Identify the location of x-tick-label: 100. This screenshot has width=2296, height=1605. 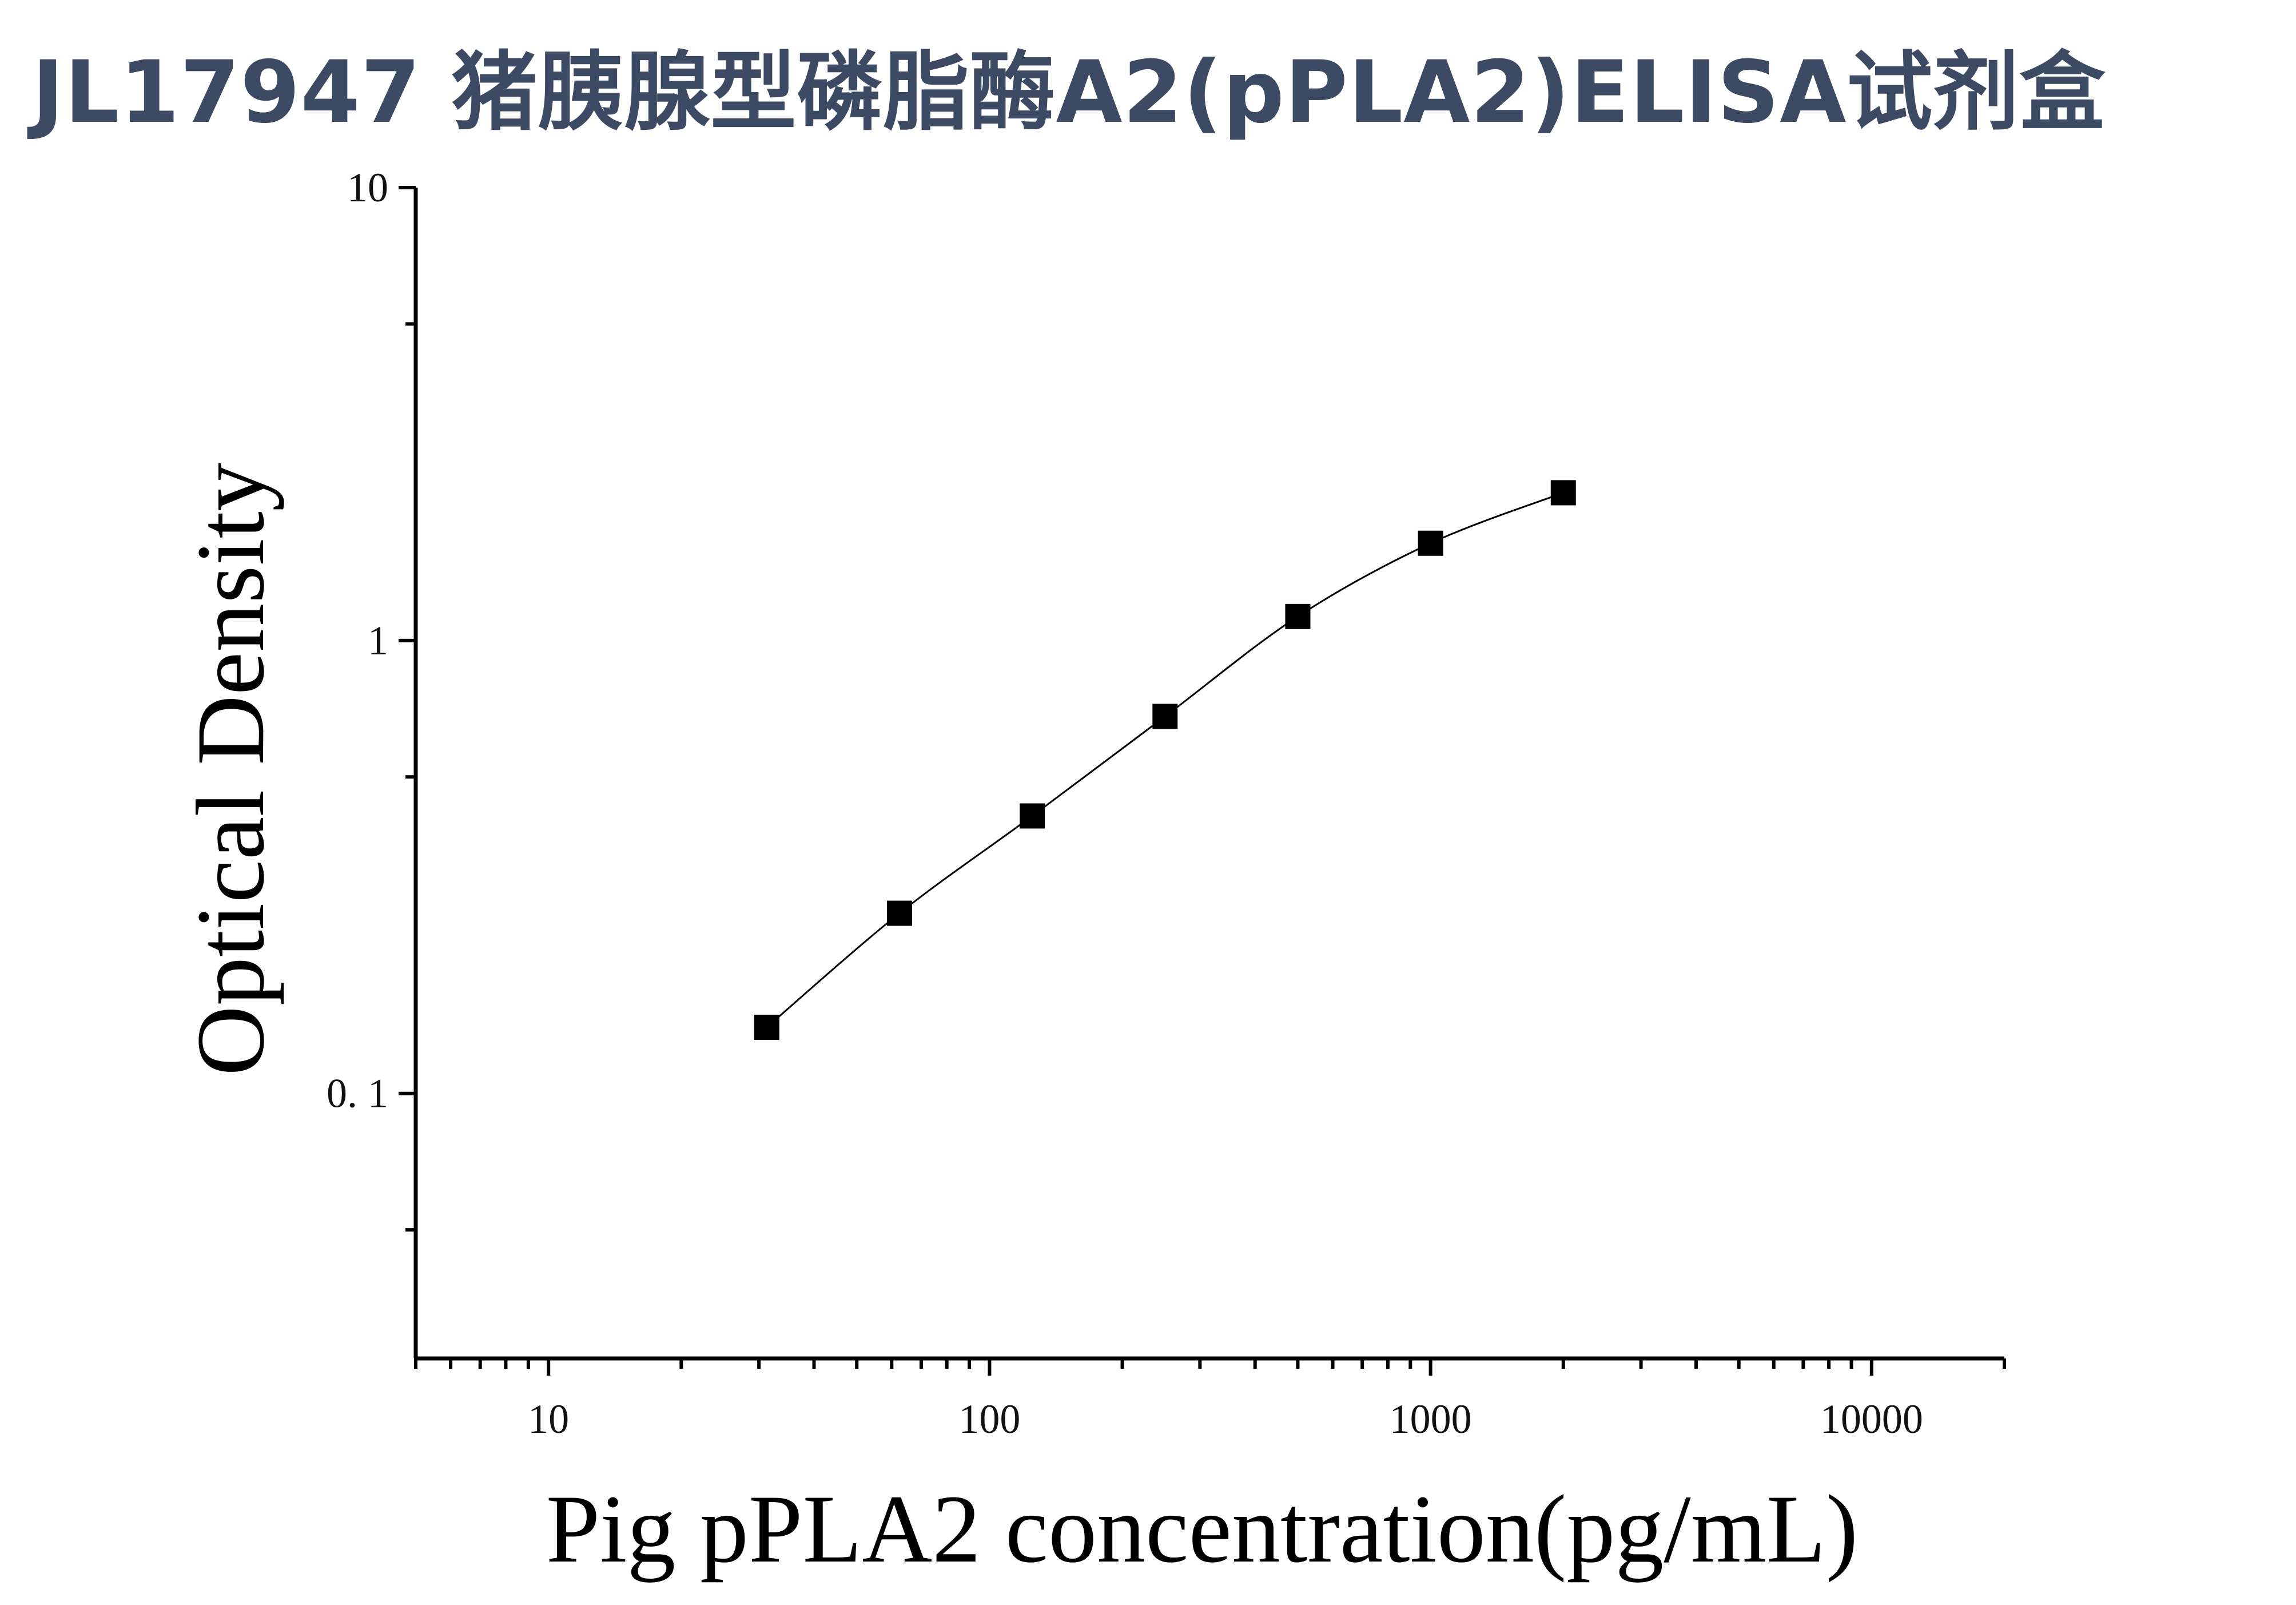
(989, 1419).